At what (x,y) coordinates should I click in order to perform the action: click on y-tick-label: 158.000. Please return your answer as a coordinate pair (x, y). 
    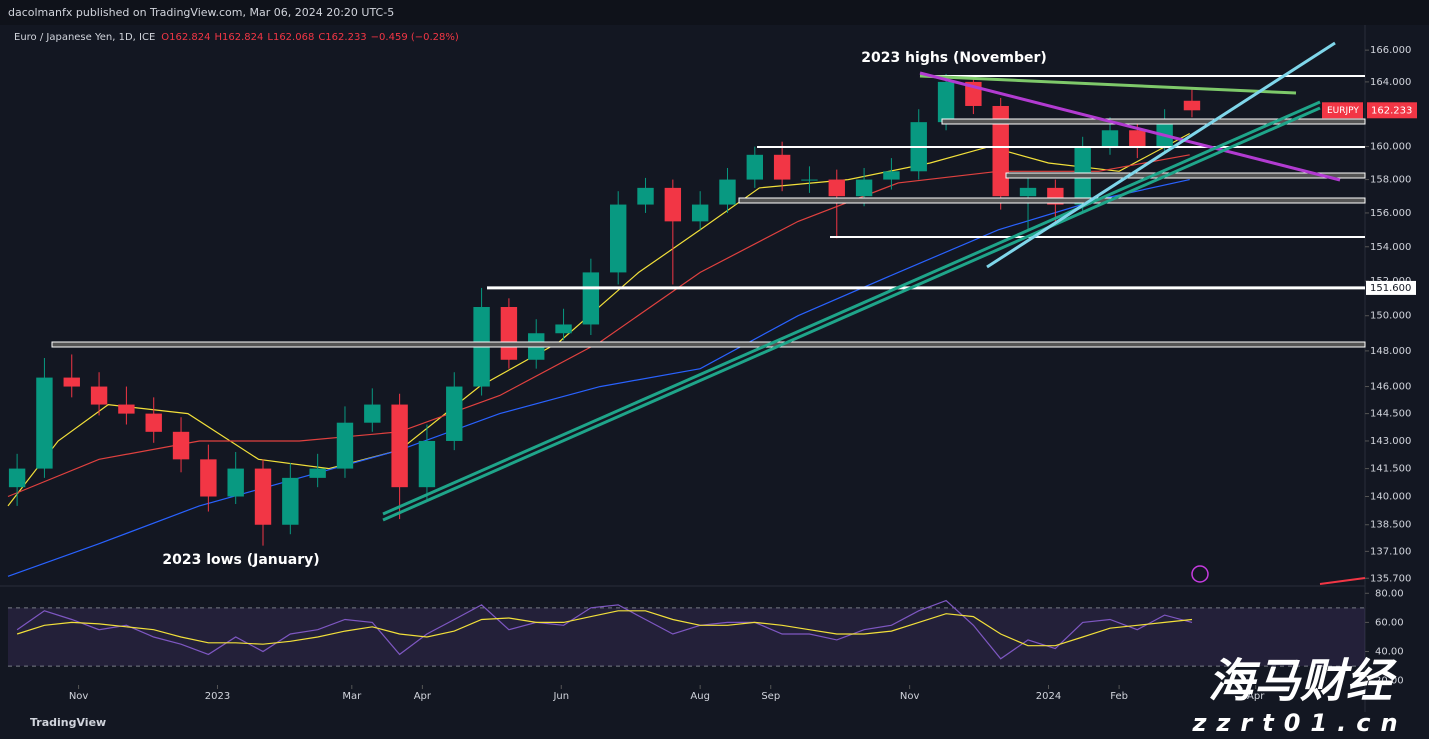
    Looking at the image, I should click on (1390, 180).